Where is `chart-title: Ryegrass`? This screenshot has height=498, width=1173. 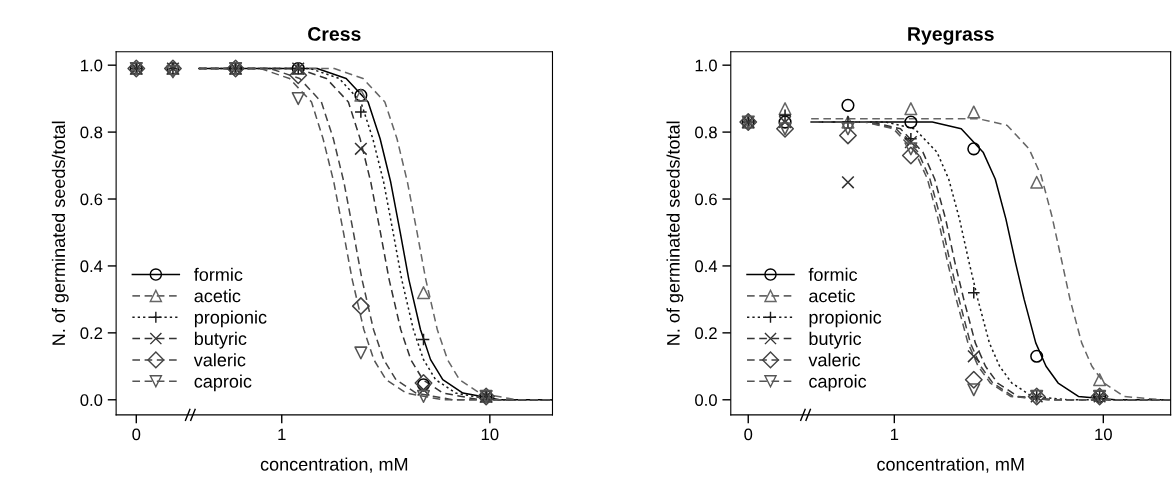
chart-title: Ryegrass is located at coordinates (951, 36).